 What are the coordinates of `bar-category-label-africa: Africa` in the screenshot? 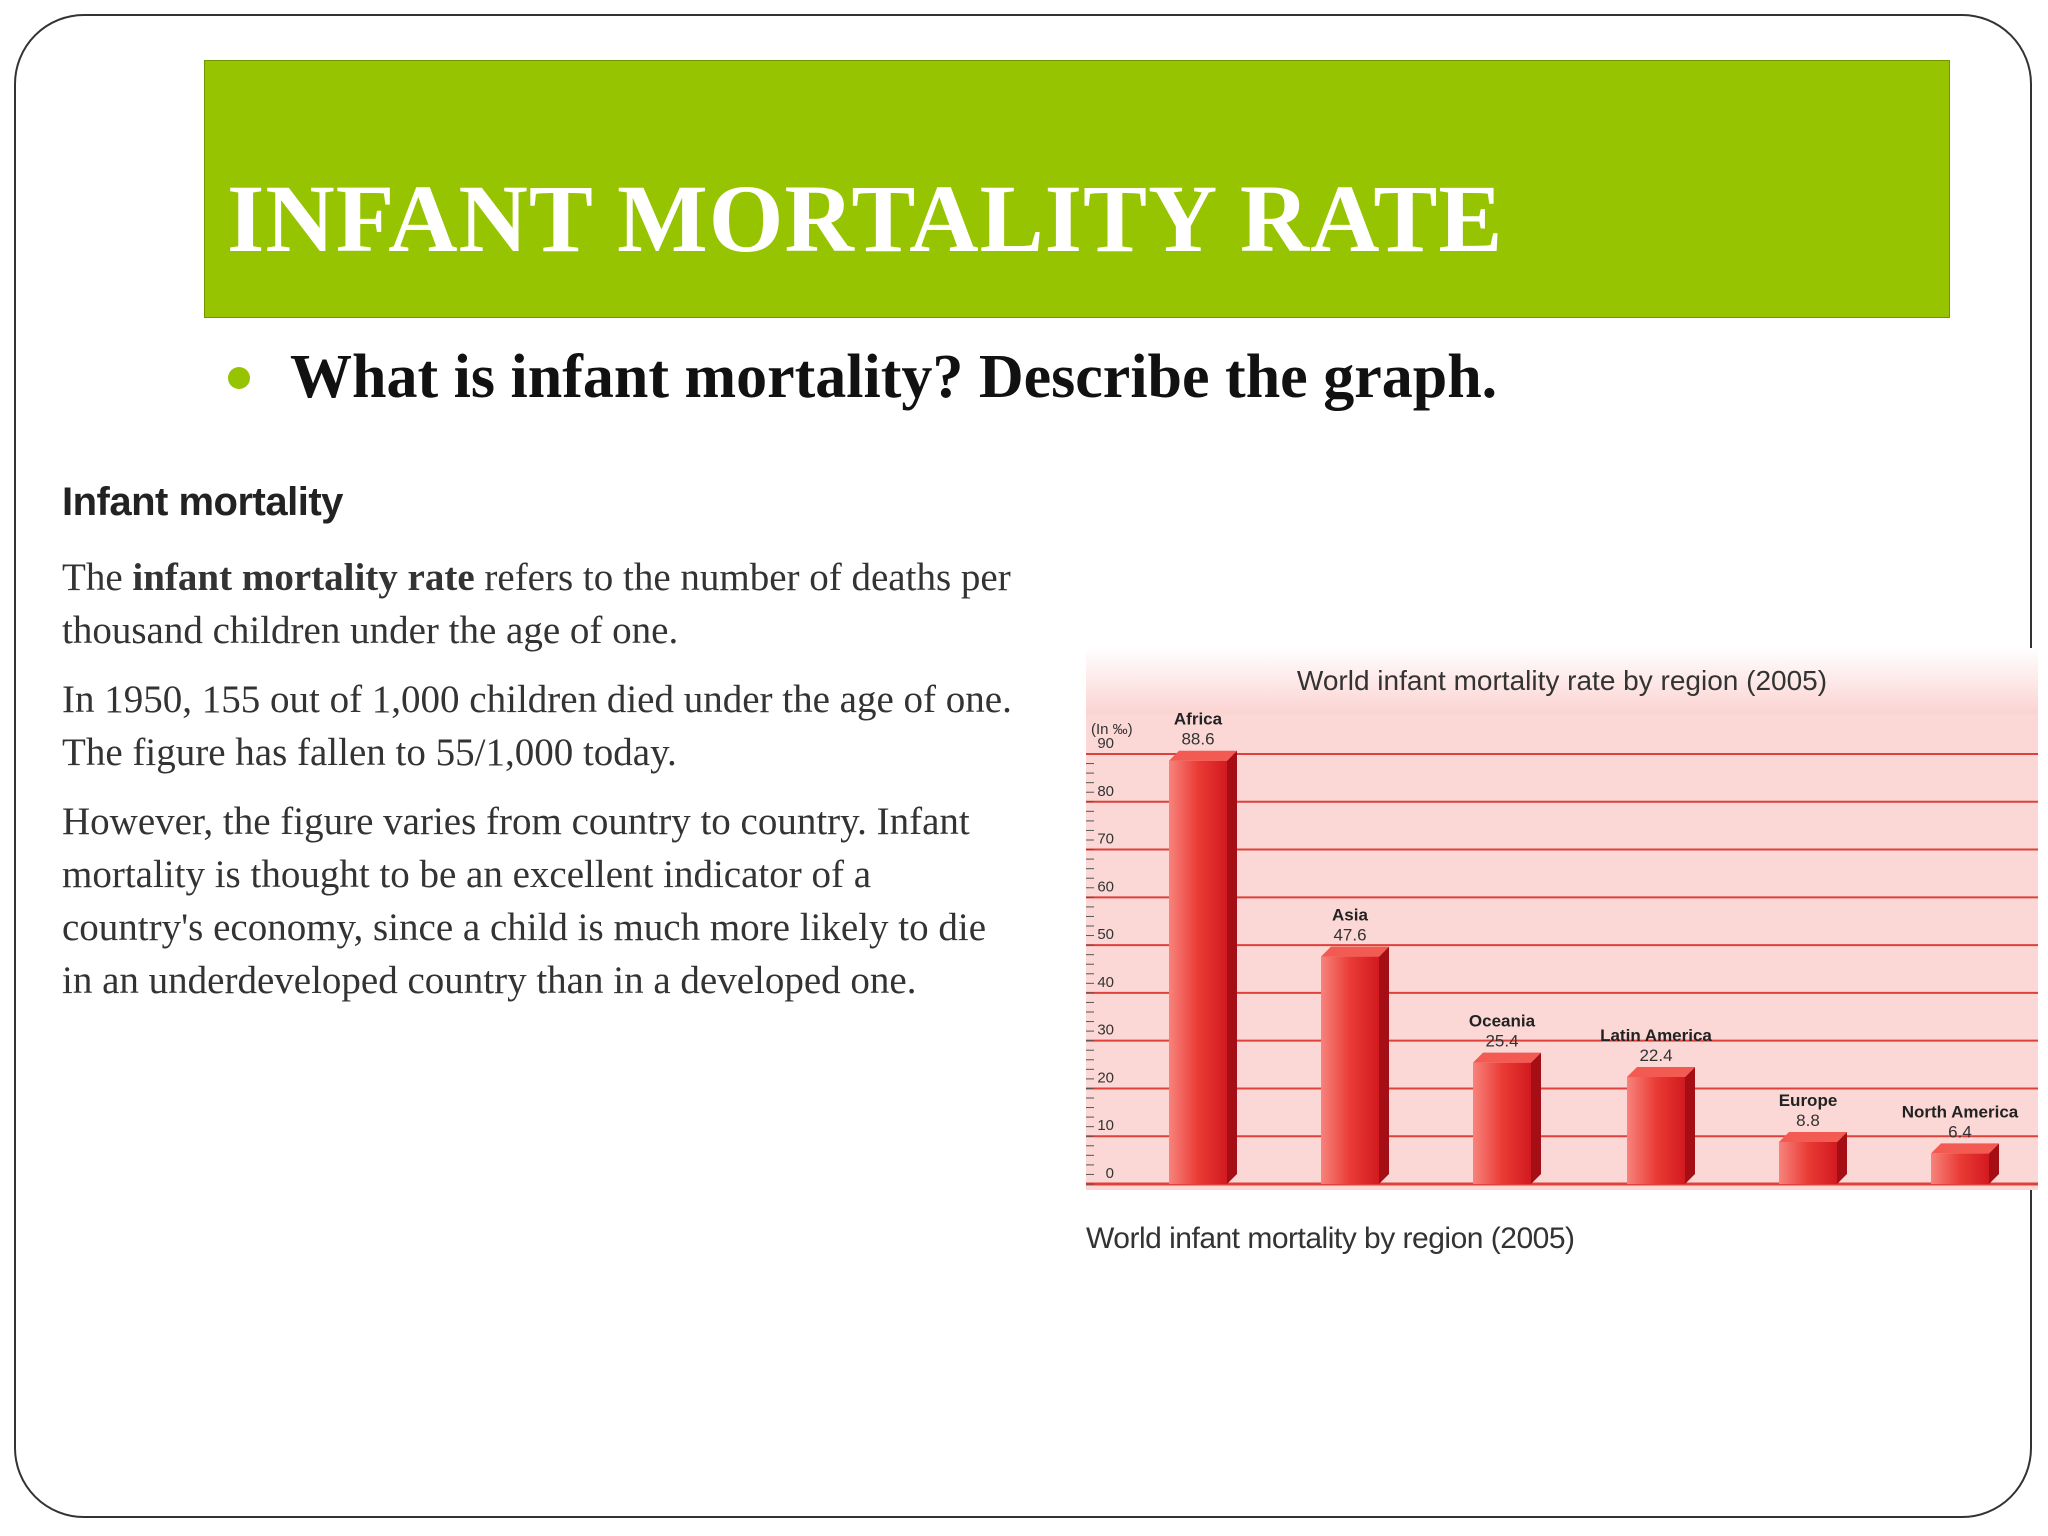 It's located at (1198, 719).